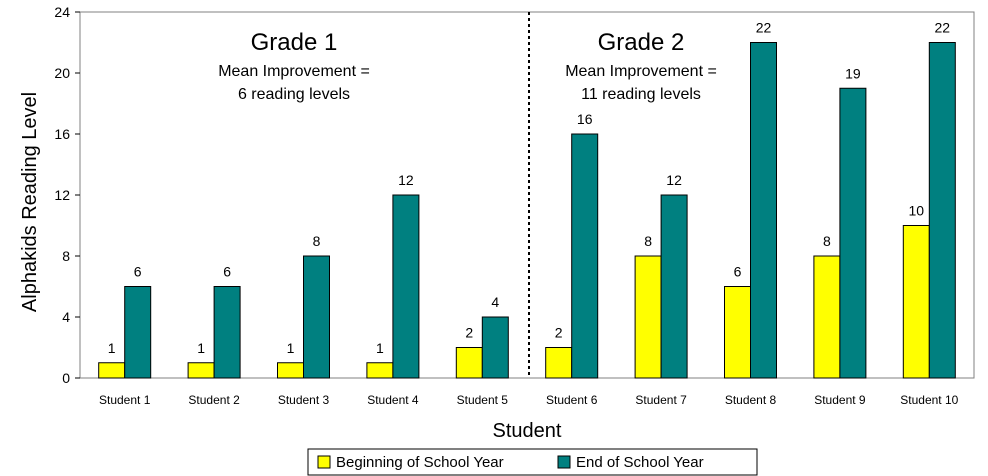 The height and width of the screenshot is (476, 988). I want to click on grade-2-mean-line1: Mean Improvement =, so click(641, 71).